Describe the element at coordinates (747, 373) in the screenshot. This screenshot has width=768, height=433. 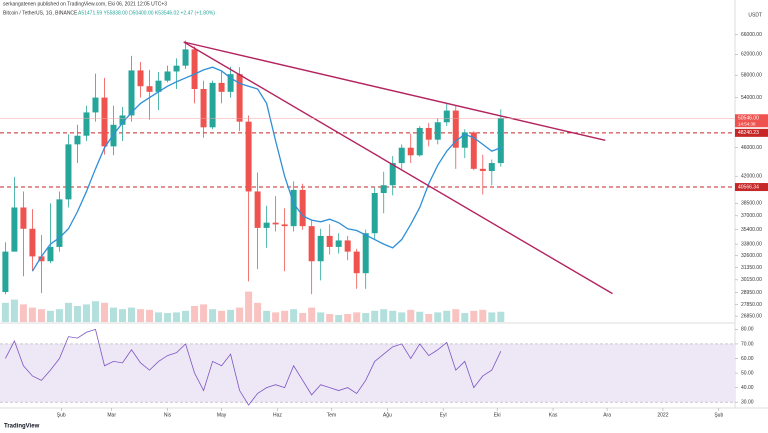
I see `rsi-tick-label: 50.00` at that location.